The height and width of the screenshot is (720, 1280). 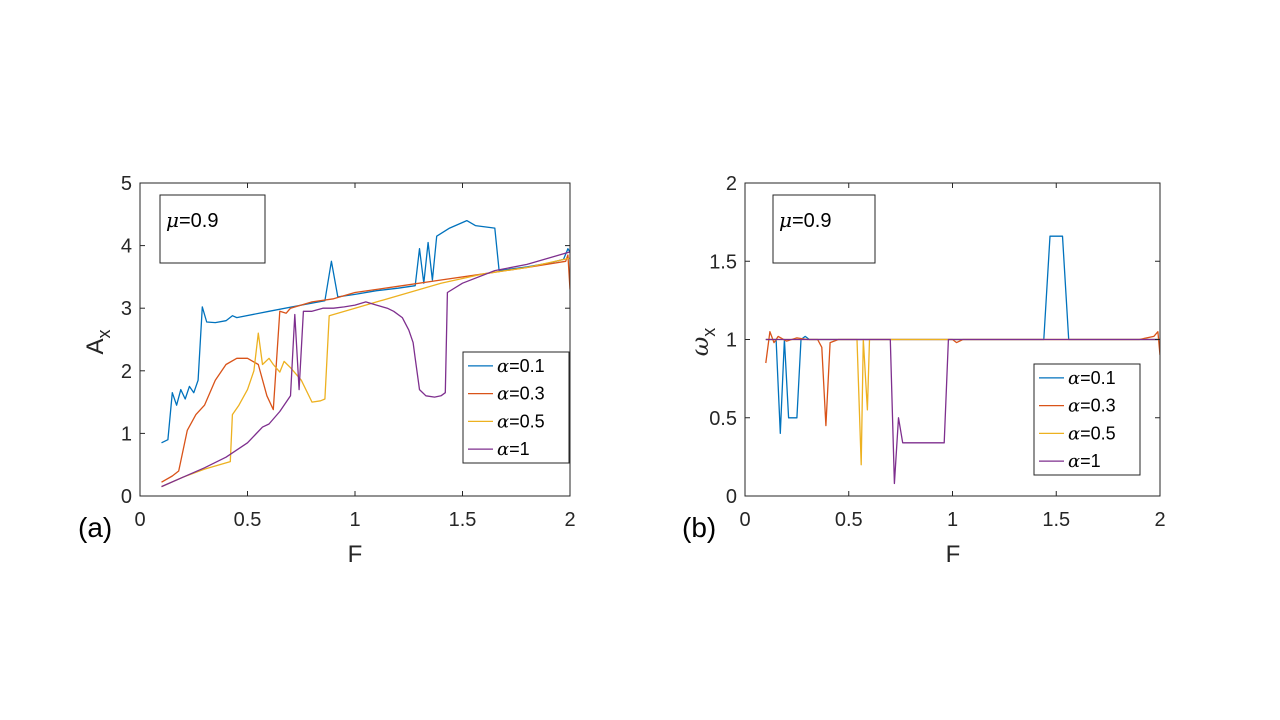 What do you see at coordinates (699, 527) in the screenshot?
I see `panel-label: (b)` at bounding box center [699, 527].